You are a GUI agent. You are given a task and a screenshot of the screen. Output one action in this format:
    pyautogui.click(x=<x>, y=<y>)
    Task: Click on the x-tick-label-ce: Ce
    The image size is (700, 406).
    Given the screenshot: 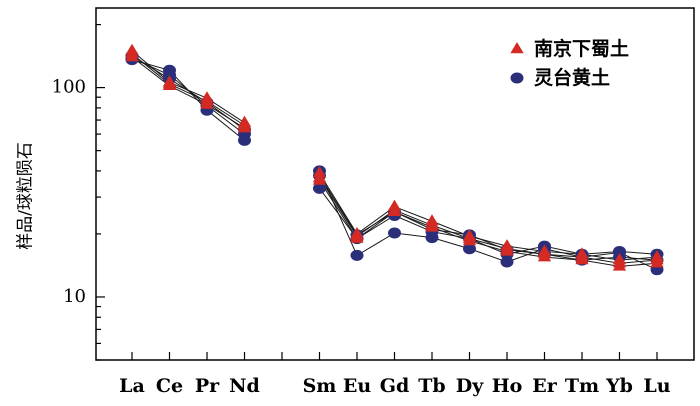 What is the action you would take?
    pyautogui.click(x=169, y=386)
    